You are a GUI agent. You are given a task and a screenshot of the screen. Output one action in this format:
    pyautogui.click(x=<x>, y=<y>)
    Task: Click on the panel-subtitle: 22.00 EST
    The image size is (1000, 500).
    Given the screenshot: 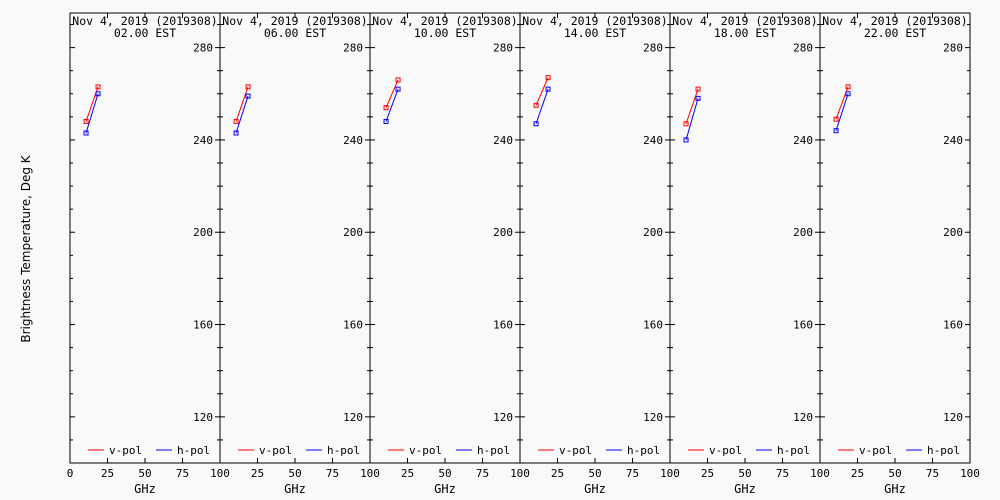 What is the action you would take?
    pyautogui.click(x=895, y=33)
    